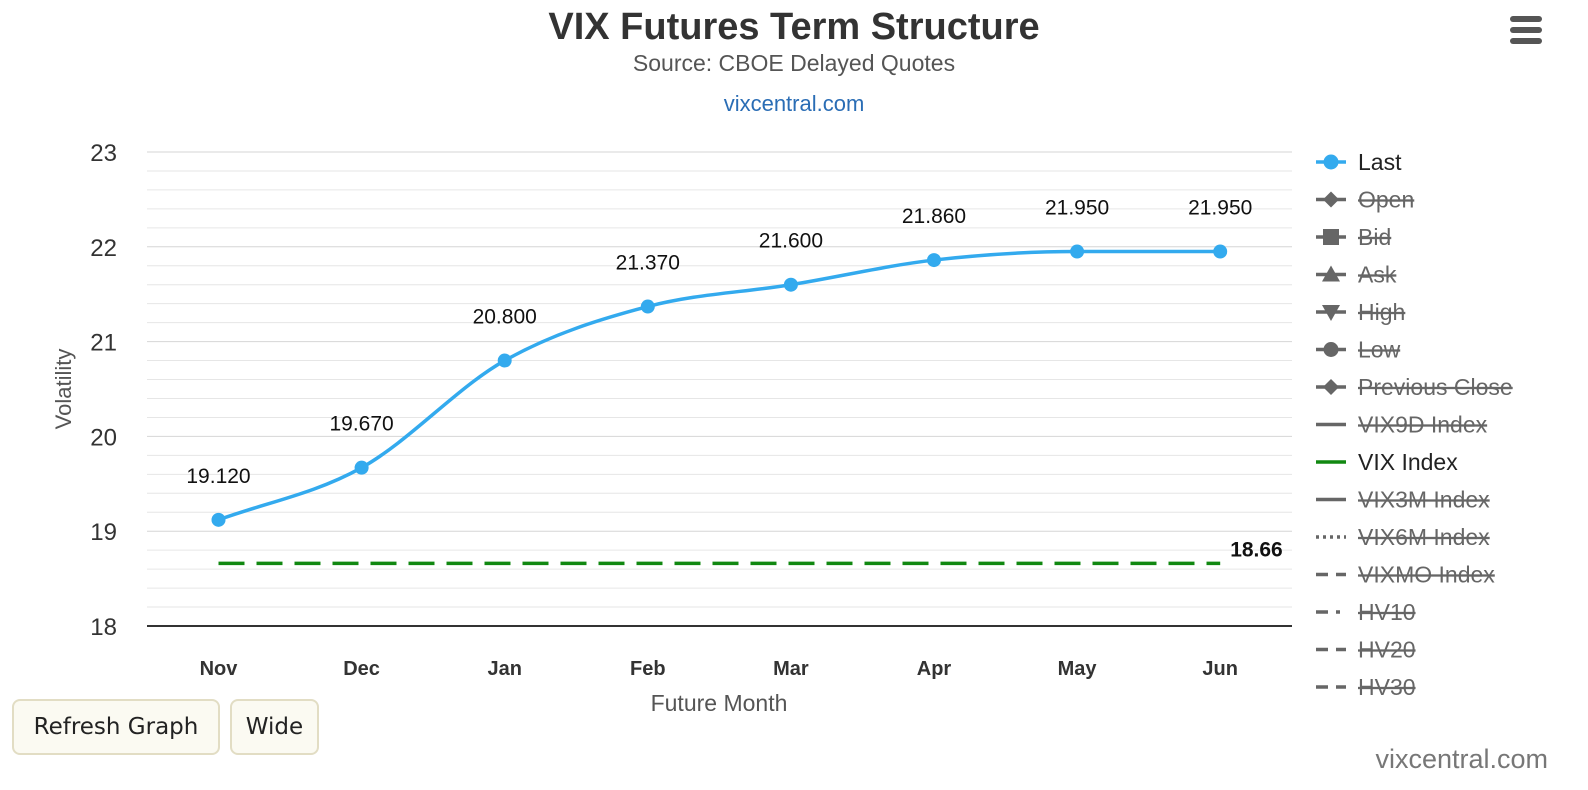 The image size is (1588, 790). I want to click on x-tick-label: Mar, so click(791, 669).